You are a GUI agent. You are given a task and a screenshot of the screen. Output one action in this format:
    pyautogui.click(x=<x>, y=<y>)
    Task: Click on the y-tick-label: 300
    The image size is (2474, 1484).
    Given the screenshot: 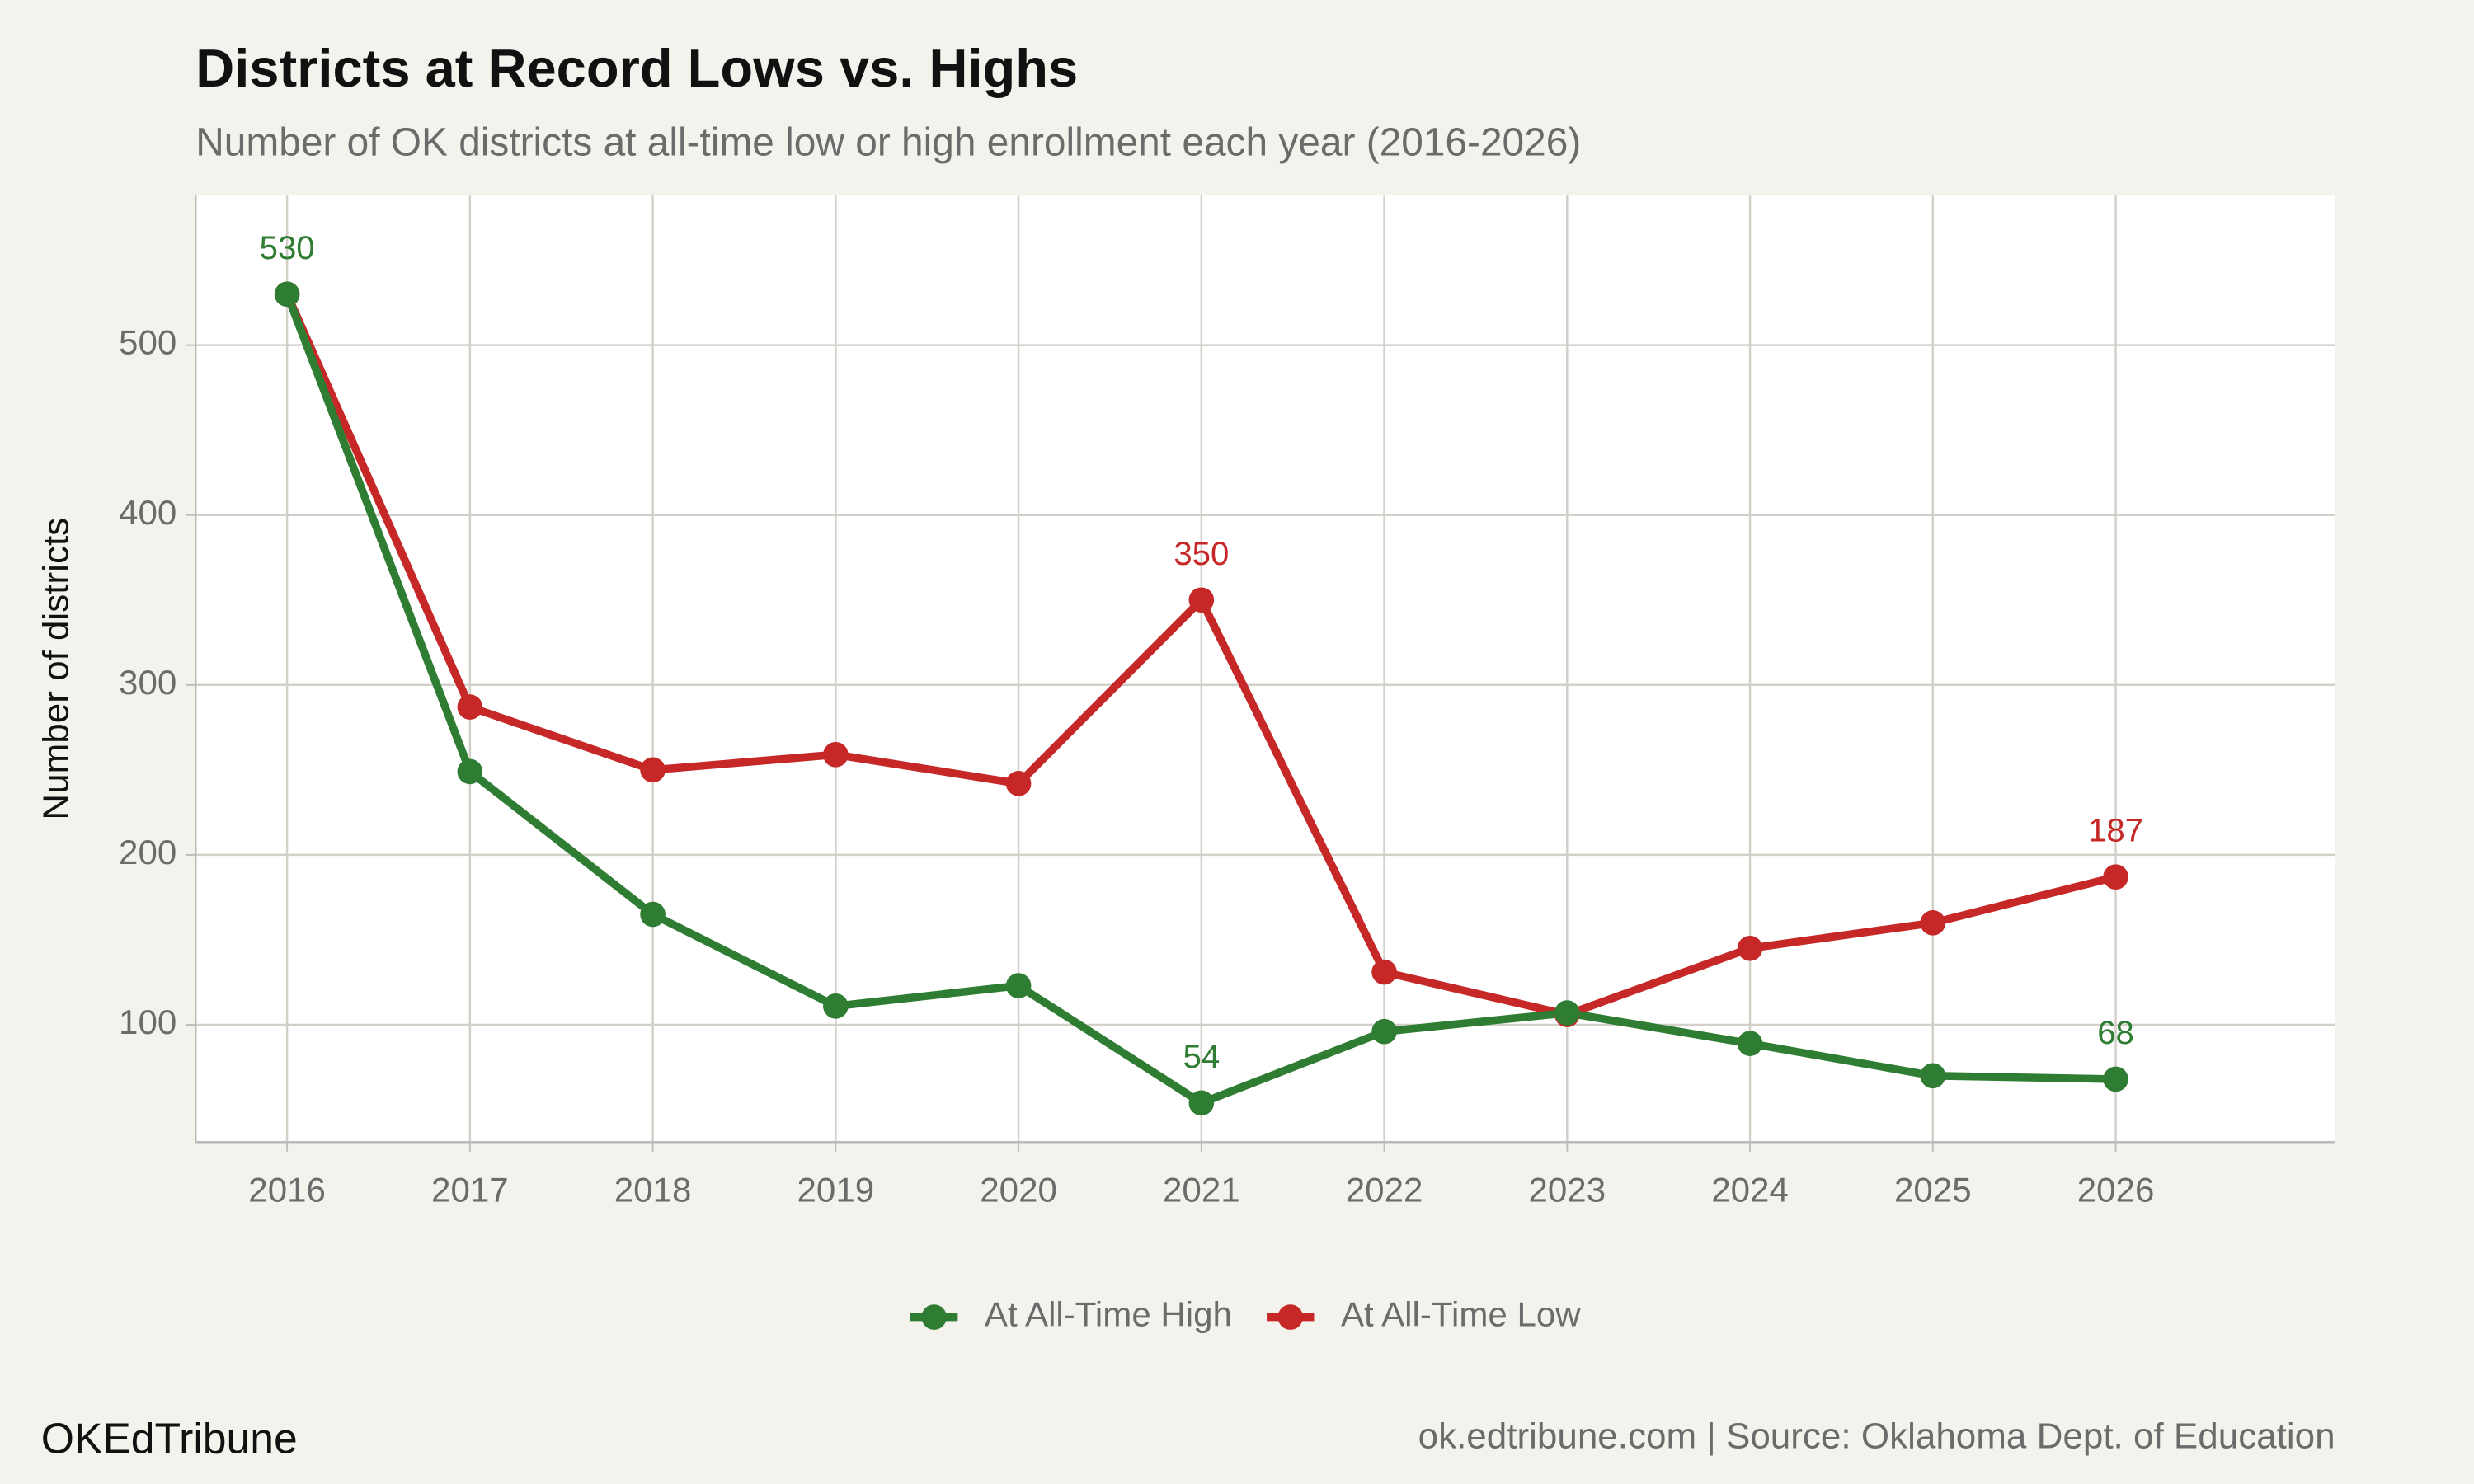 What is the action you would take?
    pyautogui.click(x=147, y=682)
    